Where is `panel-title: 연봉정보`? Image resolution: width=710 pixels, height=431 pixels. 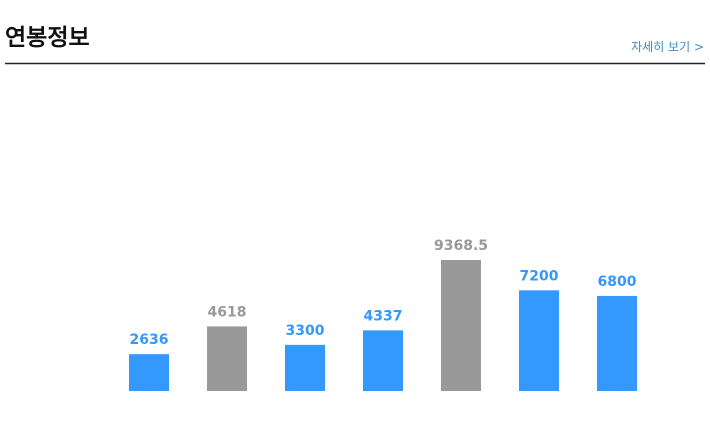
panel-title: 연봉정보 is located at coordinates (47, 38).